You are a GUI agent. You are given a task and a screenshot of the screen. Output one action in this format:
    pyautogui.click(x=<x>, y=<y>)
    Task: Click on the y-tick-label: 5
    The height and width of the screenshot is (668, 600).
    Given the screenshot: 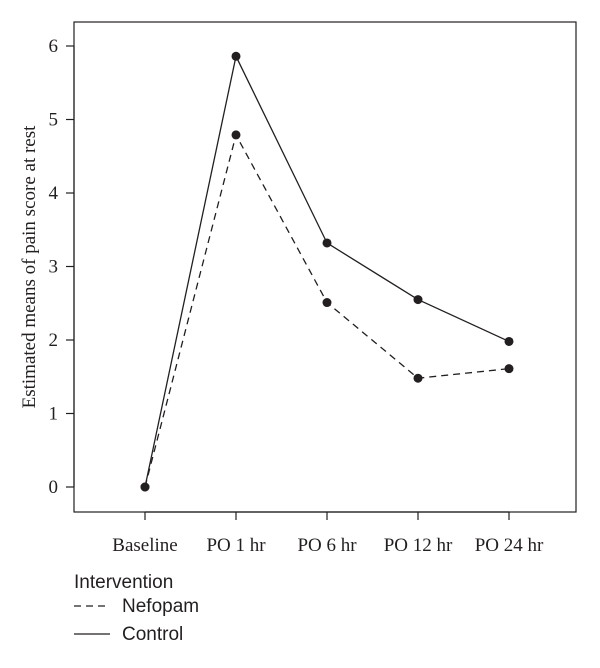 What is the action you would take?
    pyautogui.click(x=54, y=120)
    